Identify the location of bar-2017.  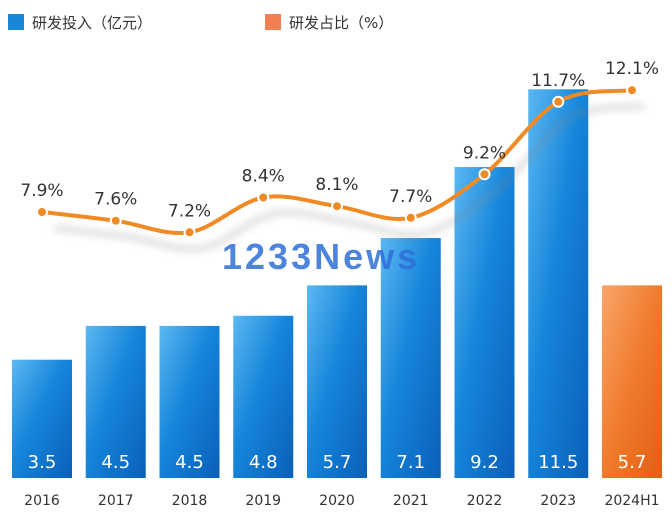
(115, 401).